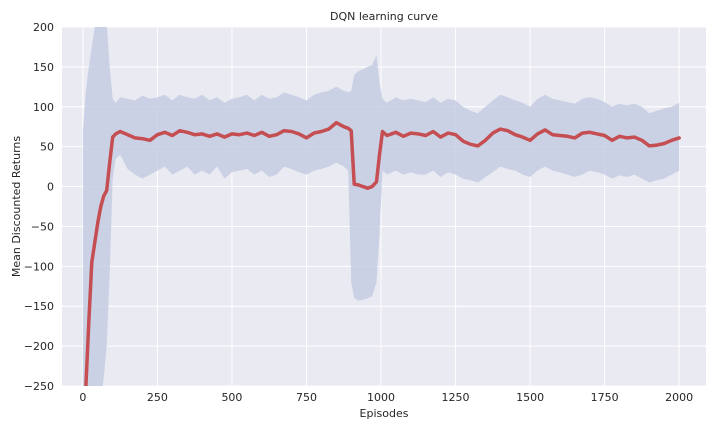 This screenshot has width=720, height=432. I want to click on x-tick-labels: 0 250 500 750 1000 1250 1500 1750 2000, so click(386, 397).